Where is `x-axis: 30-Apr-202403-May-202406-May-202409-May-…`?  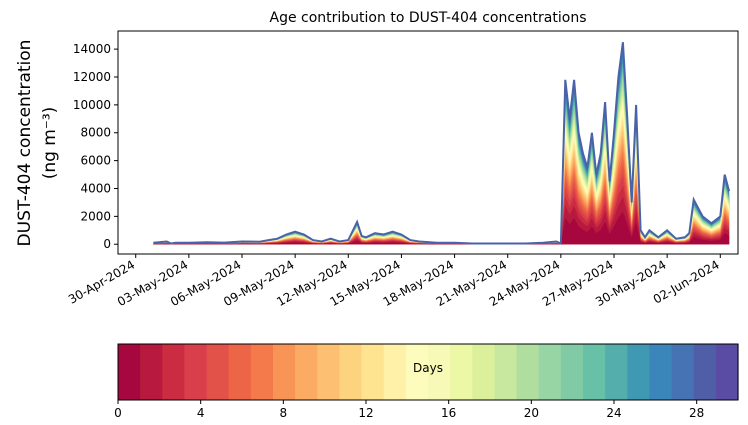
x-axis: 30-Apr-202403-May-202406-May-202409-May-… is located at coordinates (394, 281).